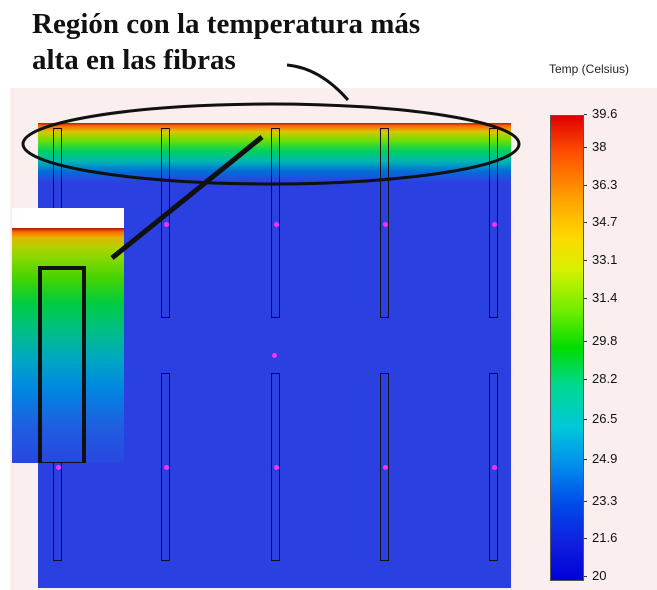 The height and width of the screenshot is (590, 657). I want to click on legend-tick-5: 31.4, so click(614, 298).